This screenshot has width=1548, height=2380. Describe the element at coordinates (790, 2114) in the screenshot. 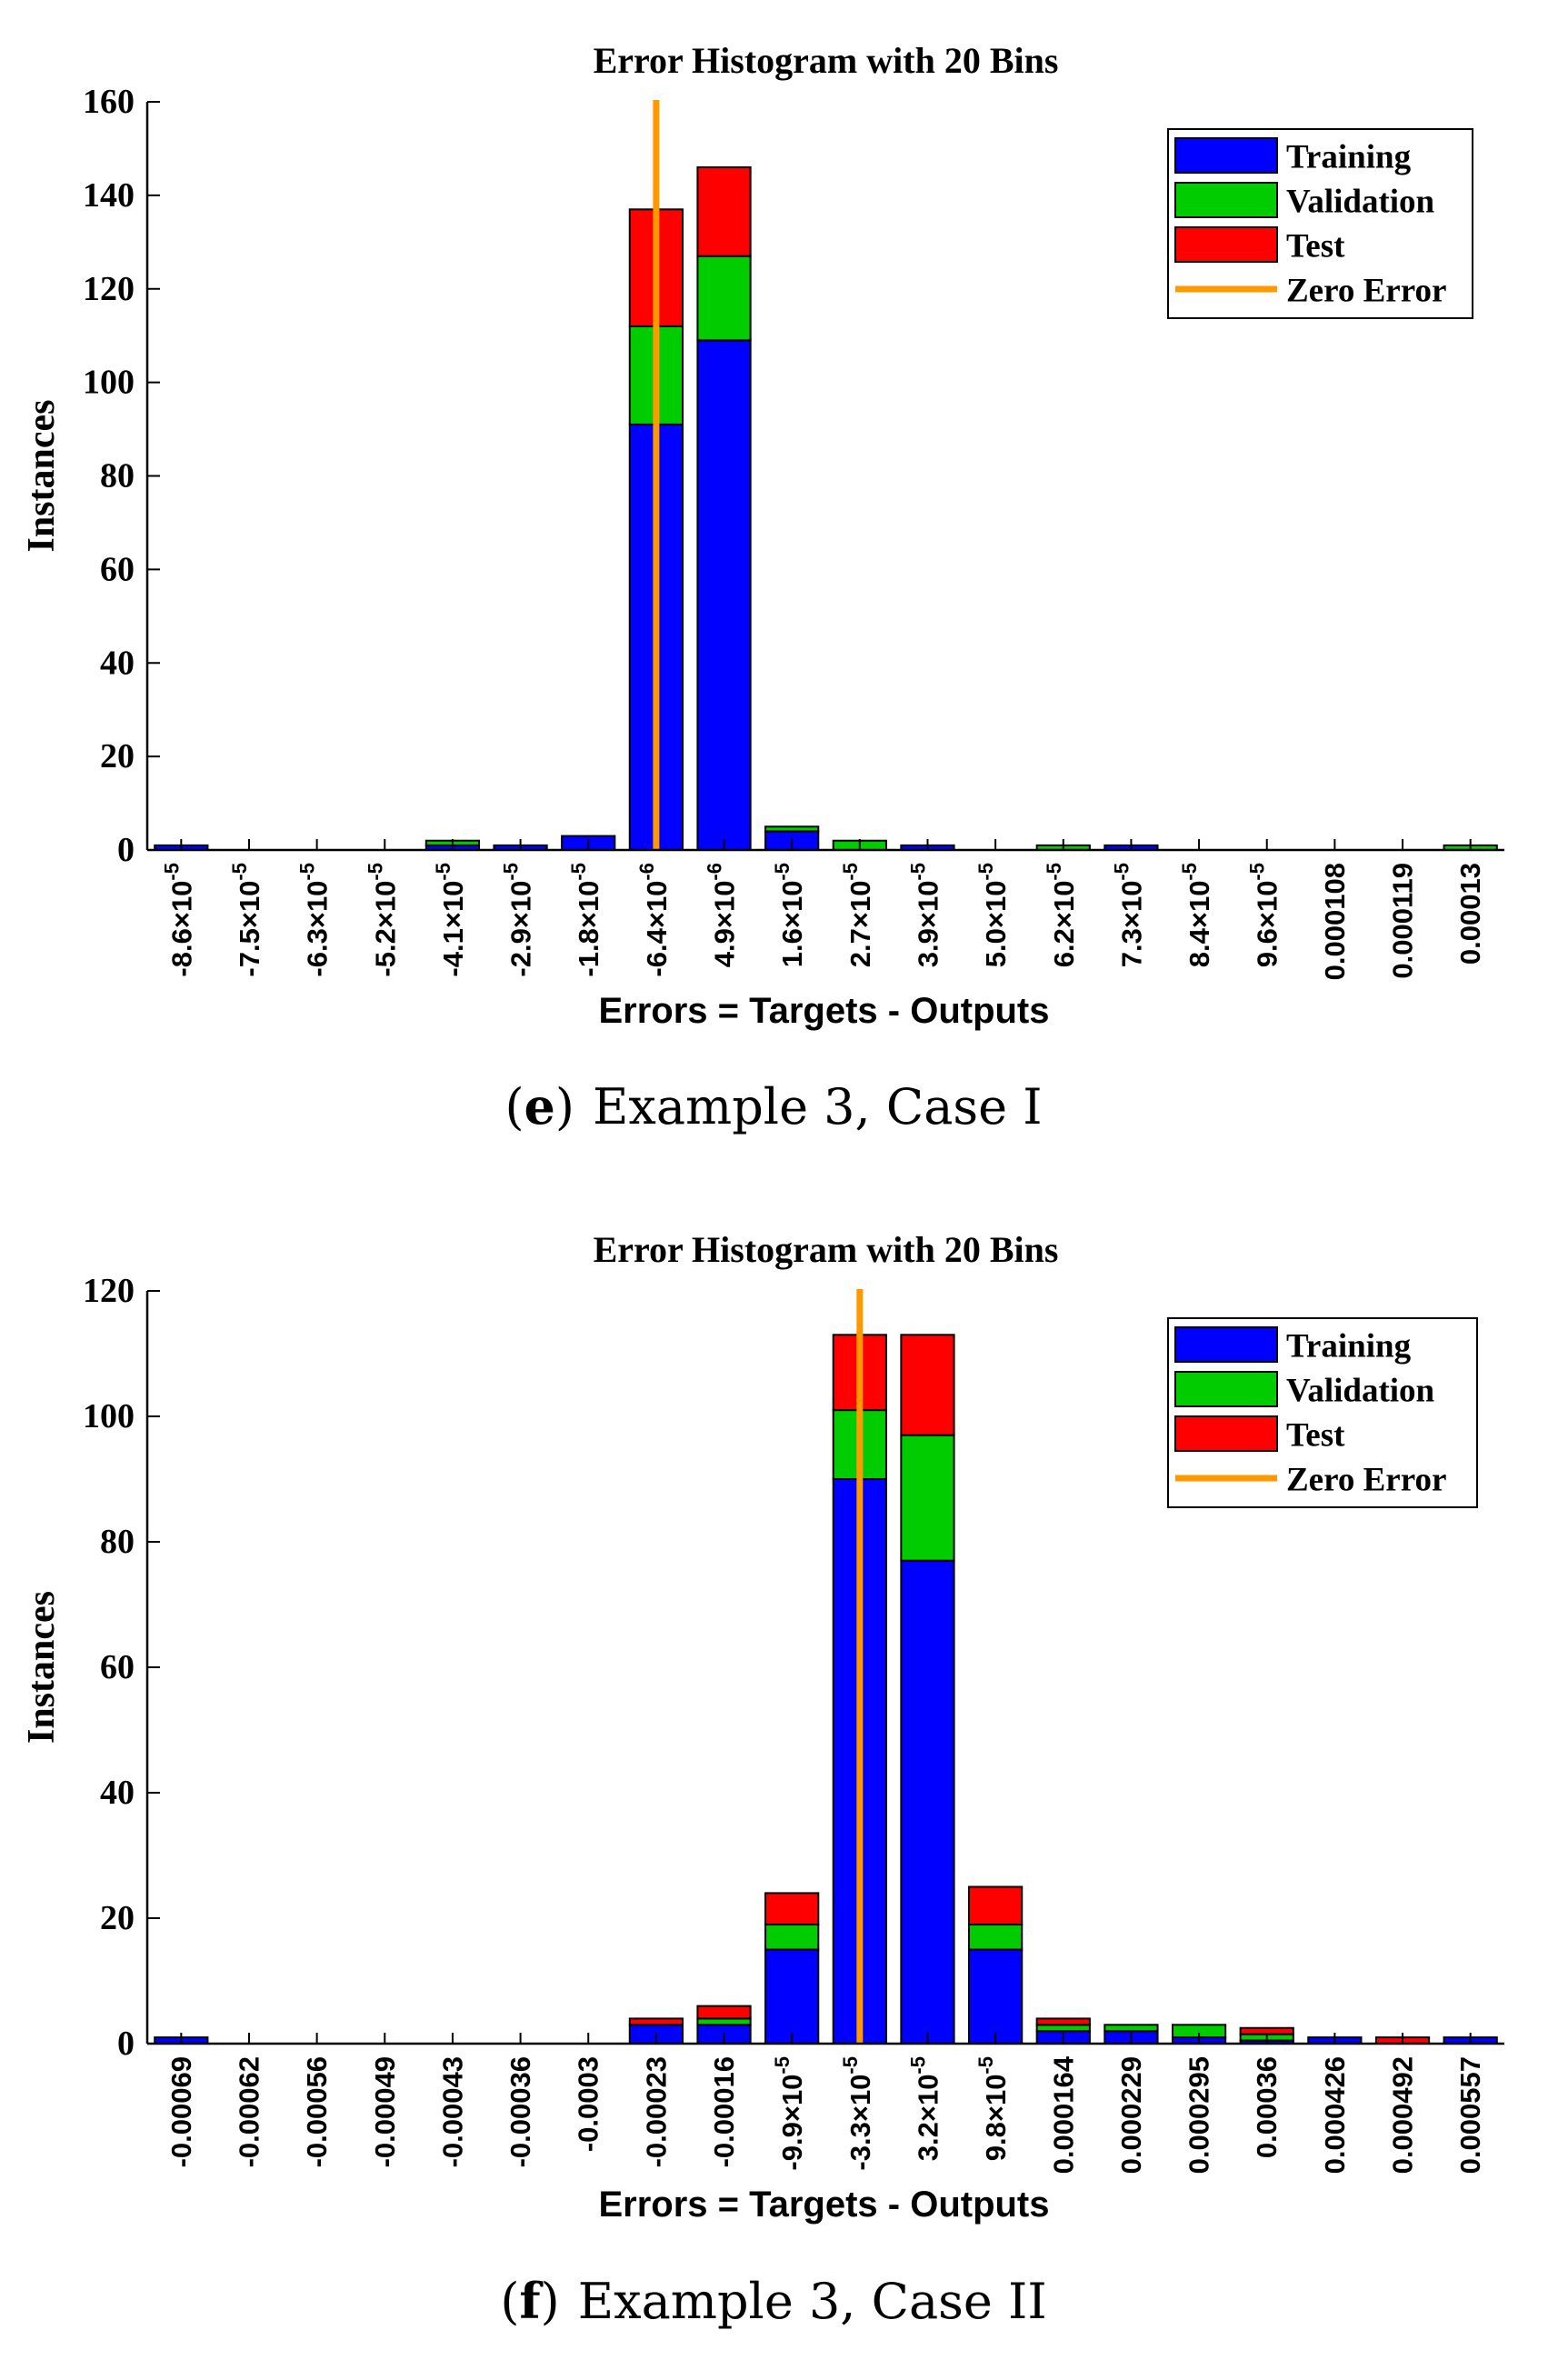

I see `x-tick-label: -9.9×10-5` at that location.